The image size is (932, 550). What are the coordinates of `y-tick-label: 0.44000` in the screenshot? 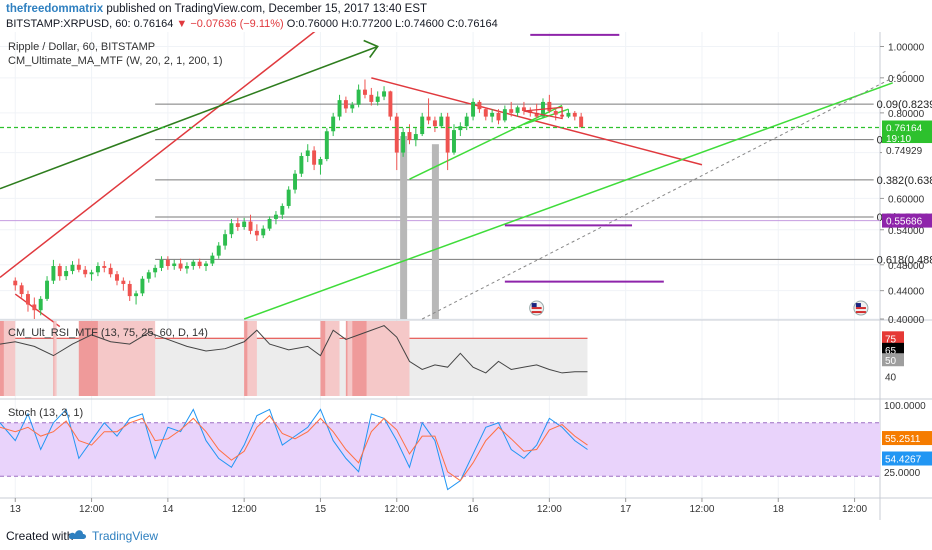 It's located at (906, 292).